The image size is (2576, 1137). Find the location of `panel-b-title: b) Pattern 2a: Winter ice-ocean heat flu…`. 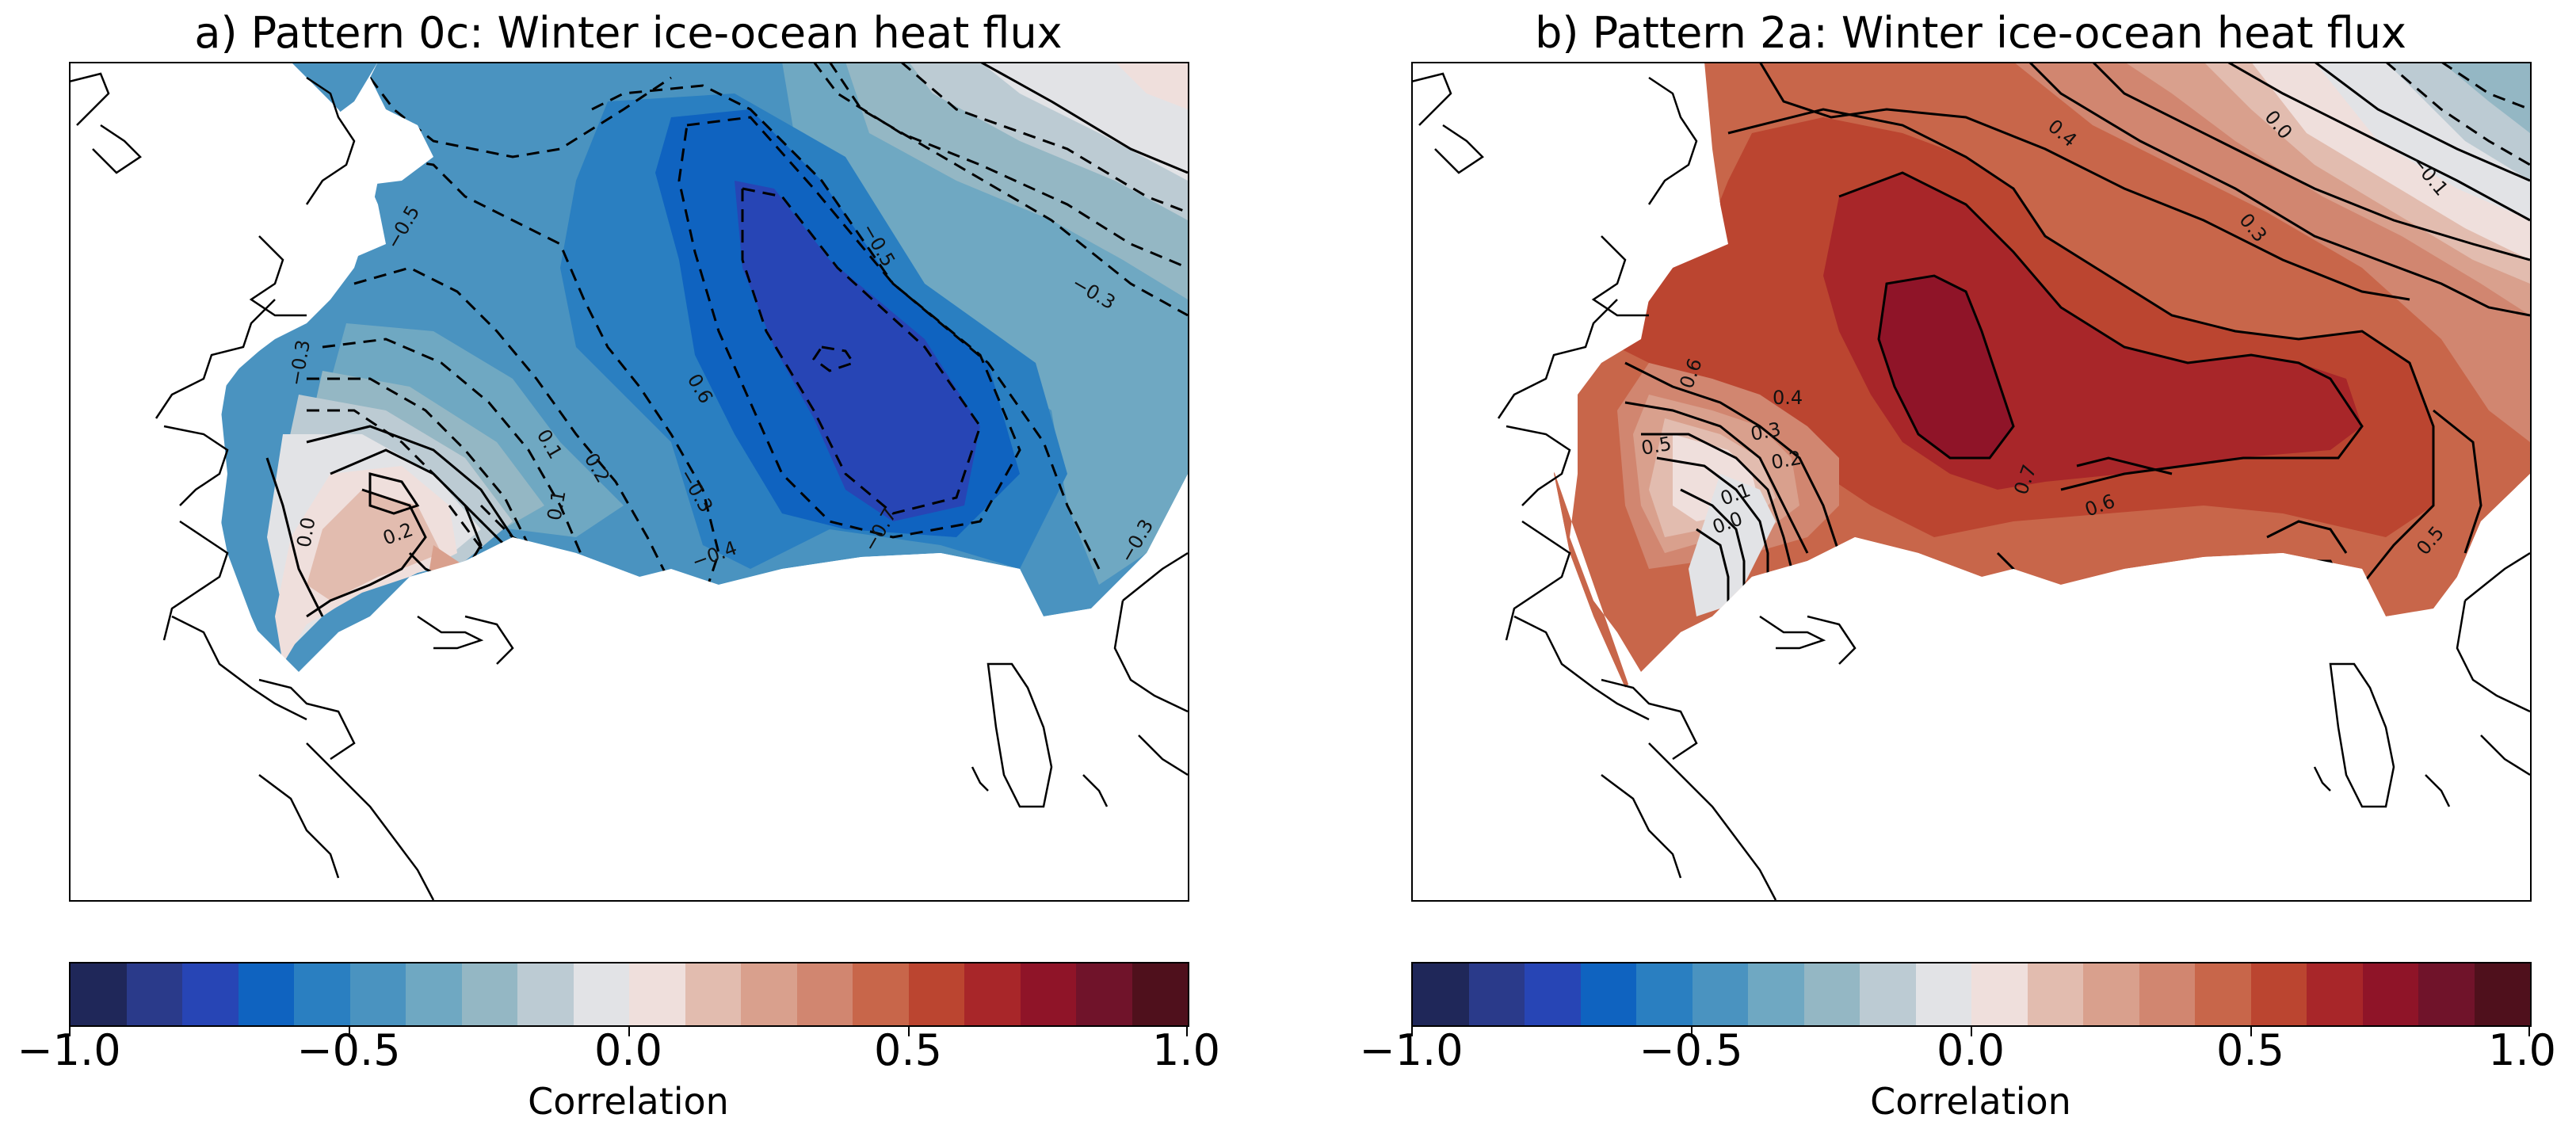

panel-b-title: b) Pattern 2a: Winter ice-ocean heat flu… is located at coordinates (1970, 33).